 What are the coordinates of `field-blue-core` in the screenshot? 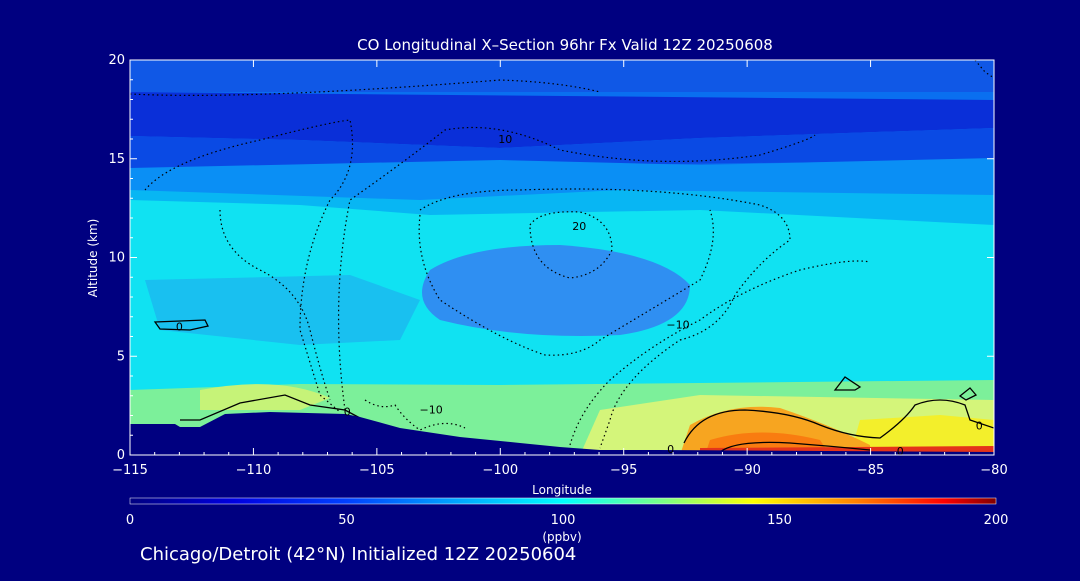 It's located at (556, 290).